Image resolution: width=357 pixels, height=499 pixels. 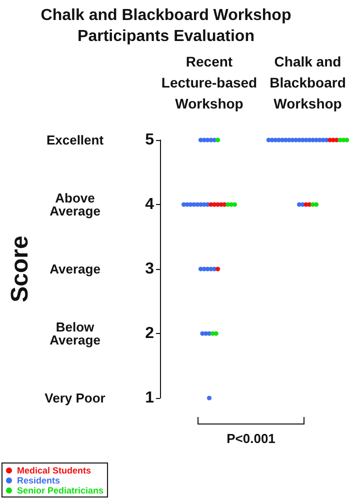 What do you see at coordinates (54, 471) in the screenshot?
I see `legend-label: Medical Students` at bounding box center [54, 471].